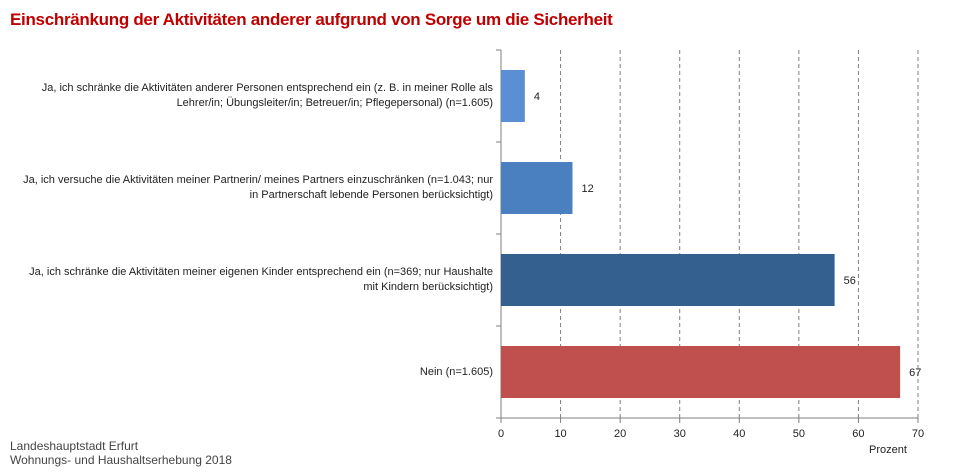 The width and height of the screenshot is (960, 475). I want to click on bar-value-label: 56, so click(850, 281).